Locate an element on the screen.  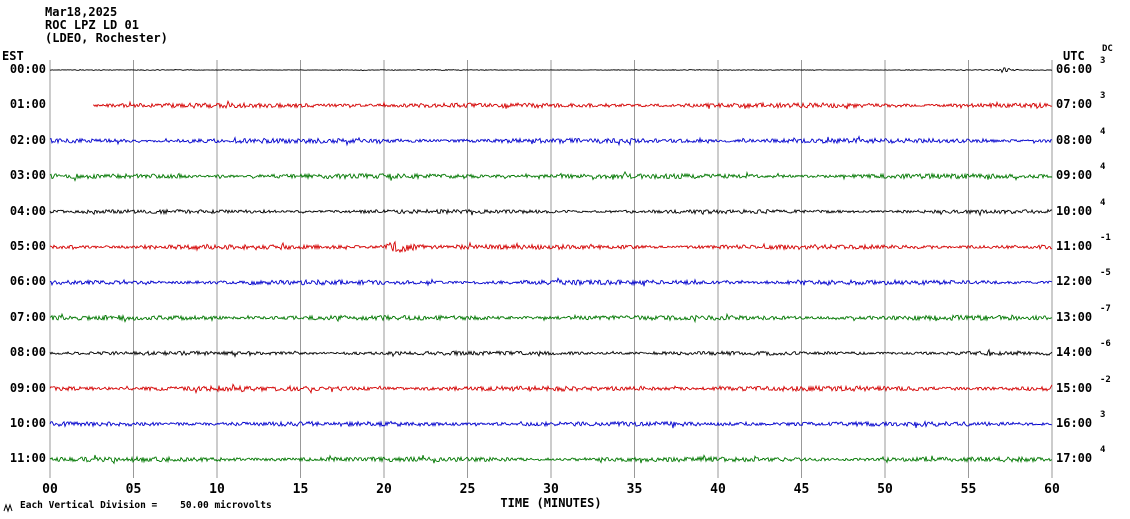
x-tick-label: 60 is located at coordinates (1052, 489).